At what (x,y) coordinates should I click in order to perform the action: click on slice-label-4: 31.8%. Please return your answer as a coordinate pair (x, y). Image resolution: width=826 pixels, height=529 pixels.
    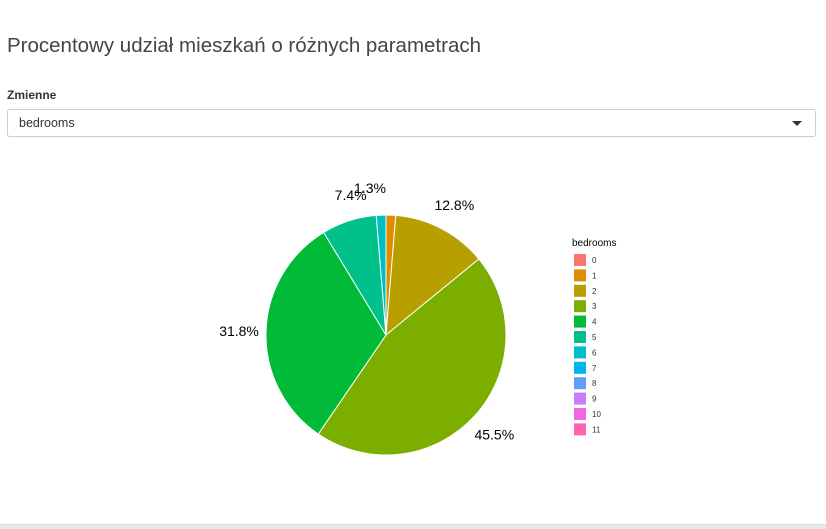
    Looking at the image, I should click on (239, 331).